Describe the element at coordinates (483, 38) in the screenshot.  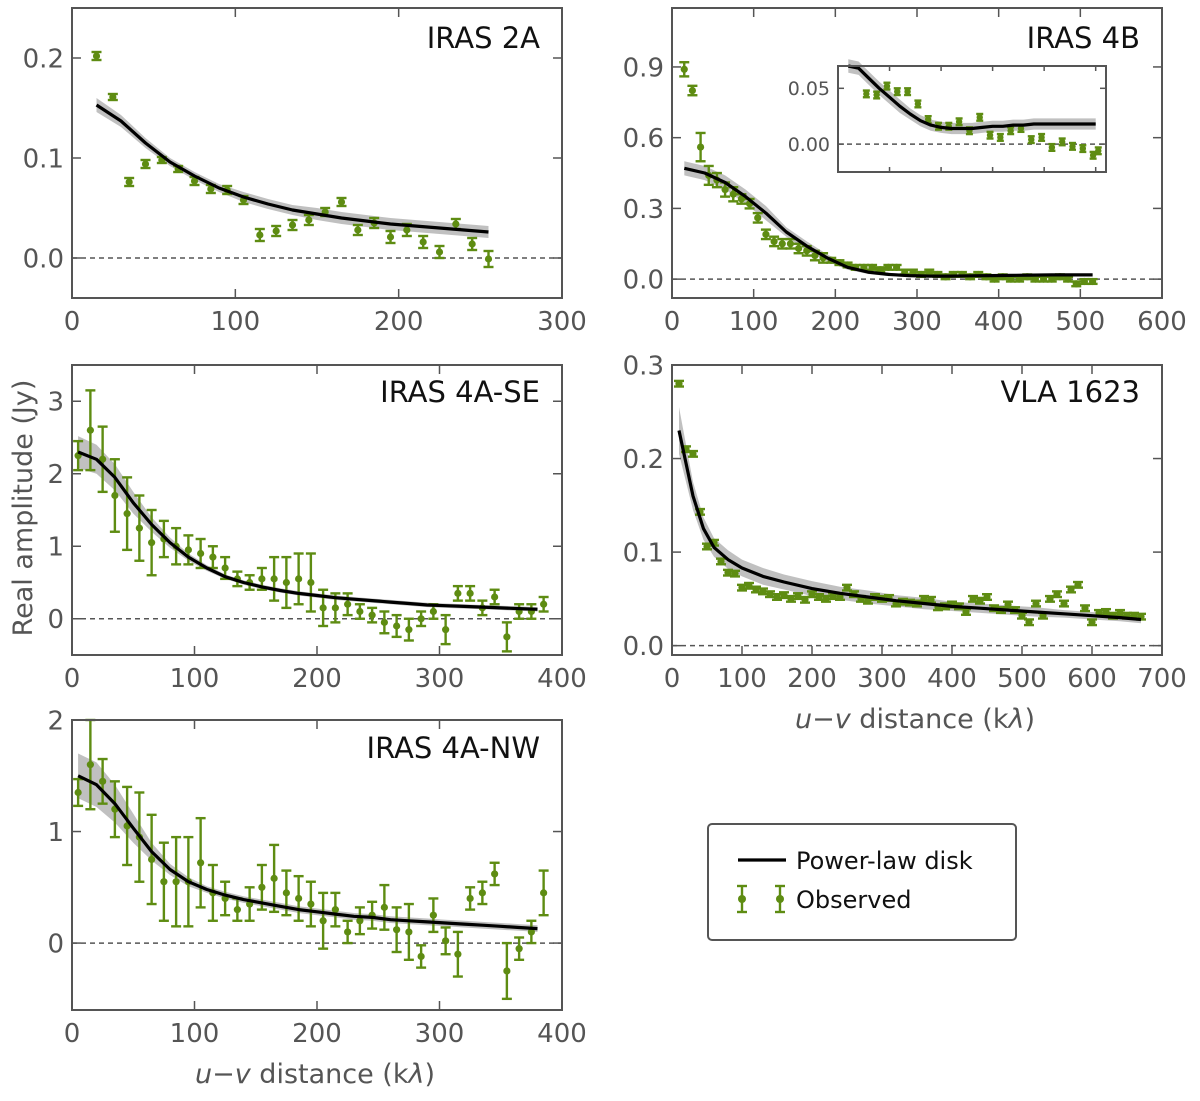
I see `panel-title: IRAS 2A` at that location.